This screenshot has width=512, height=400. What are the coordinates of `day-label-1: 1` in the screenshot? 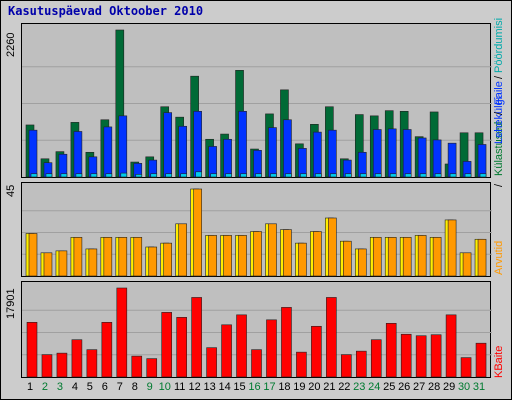 It's located at (30, 387).